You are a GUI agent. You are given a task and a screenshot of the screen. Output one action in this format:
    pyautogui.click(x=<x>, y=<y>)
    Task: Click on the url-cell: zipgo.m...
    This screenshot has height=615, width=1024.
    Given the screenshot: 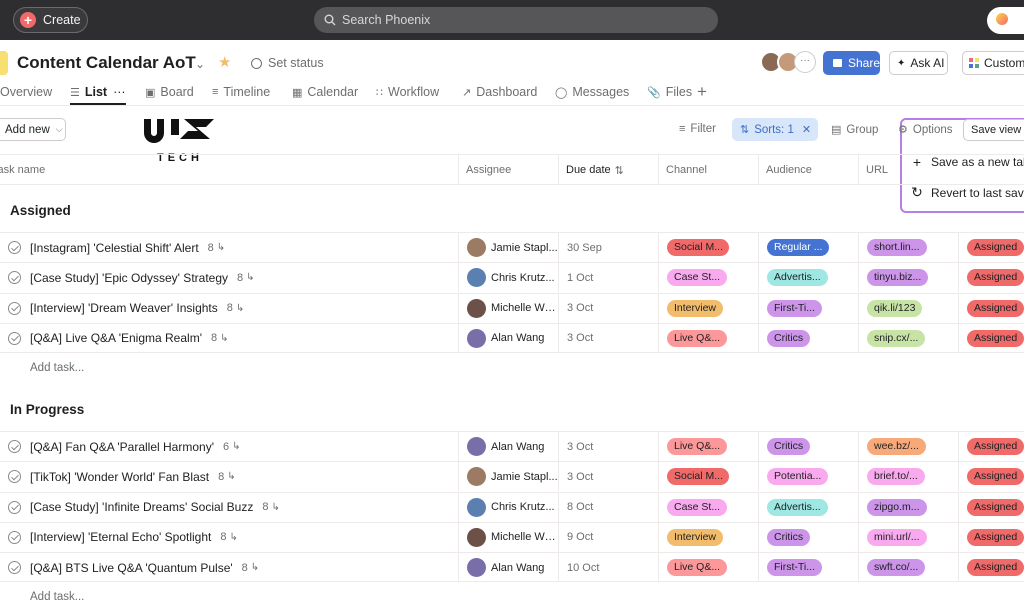 What is the action you would take?
    pyautogui.click(x=908, y=507)
    